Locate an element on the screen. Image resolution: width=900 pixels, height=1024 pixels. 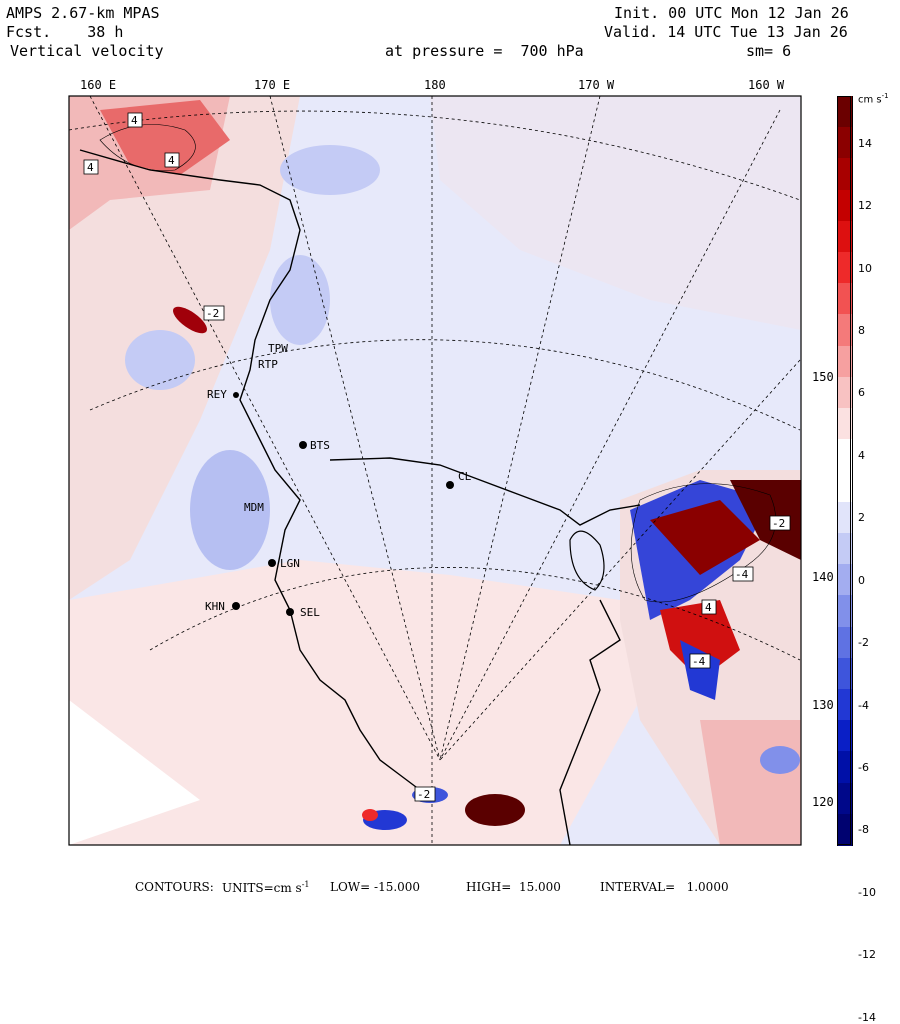
field-name: Vertical velocity is located at coordinates (87, 51).